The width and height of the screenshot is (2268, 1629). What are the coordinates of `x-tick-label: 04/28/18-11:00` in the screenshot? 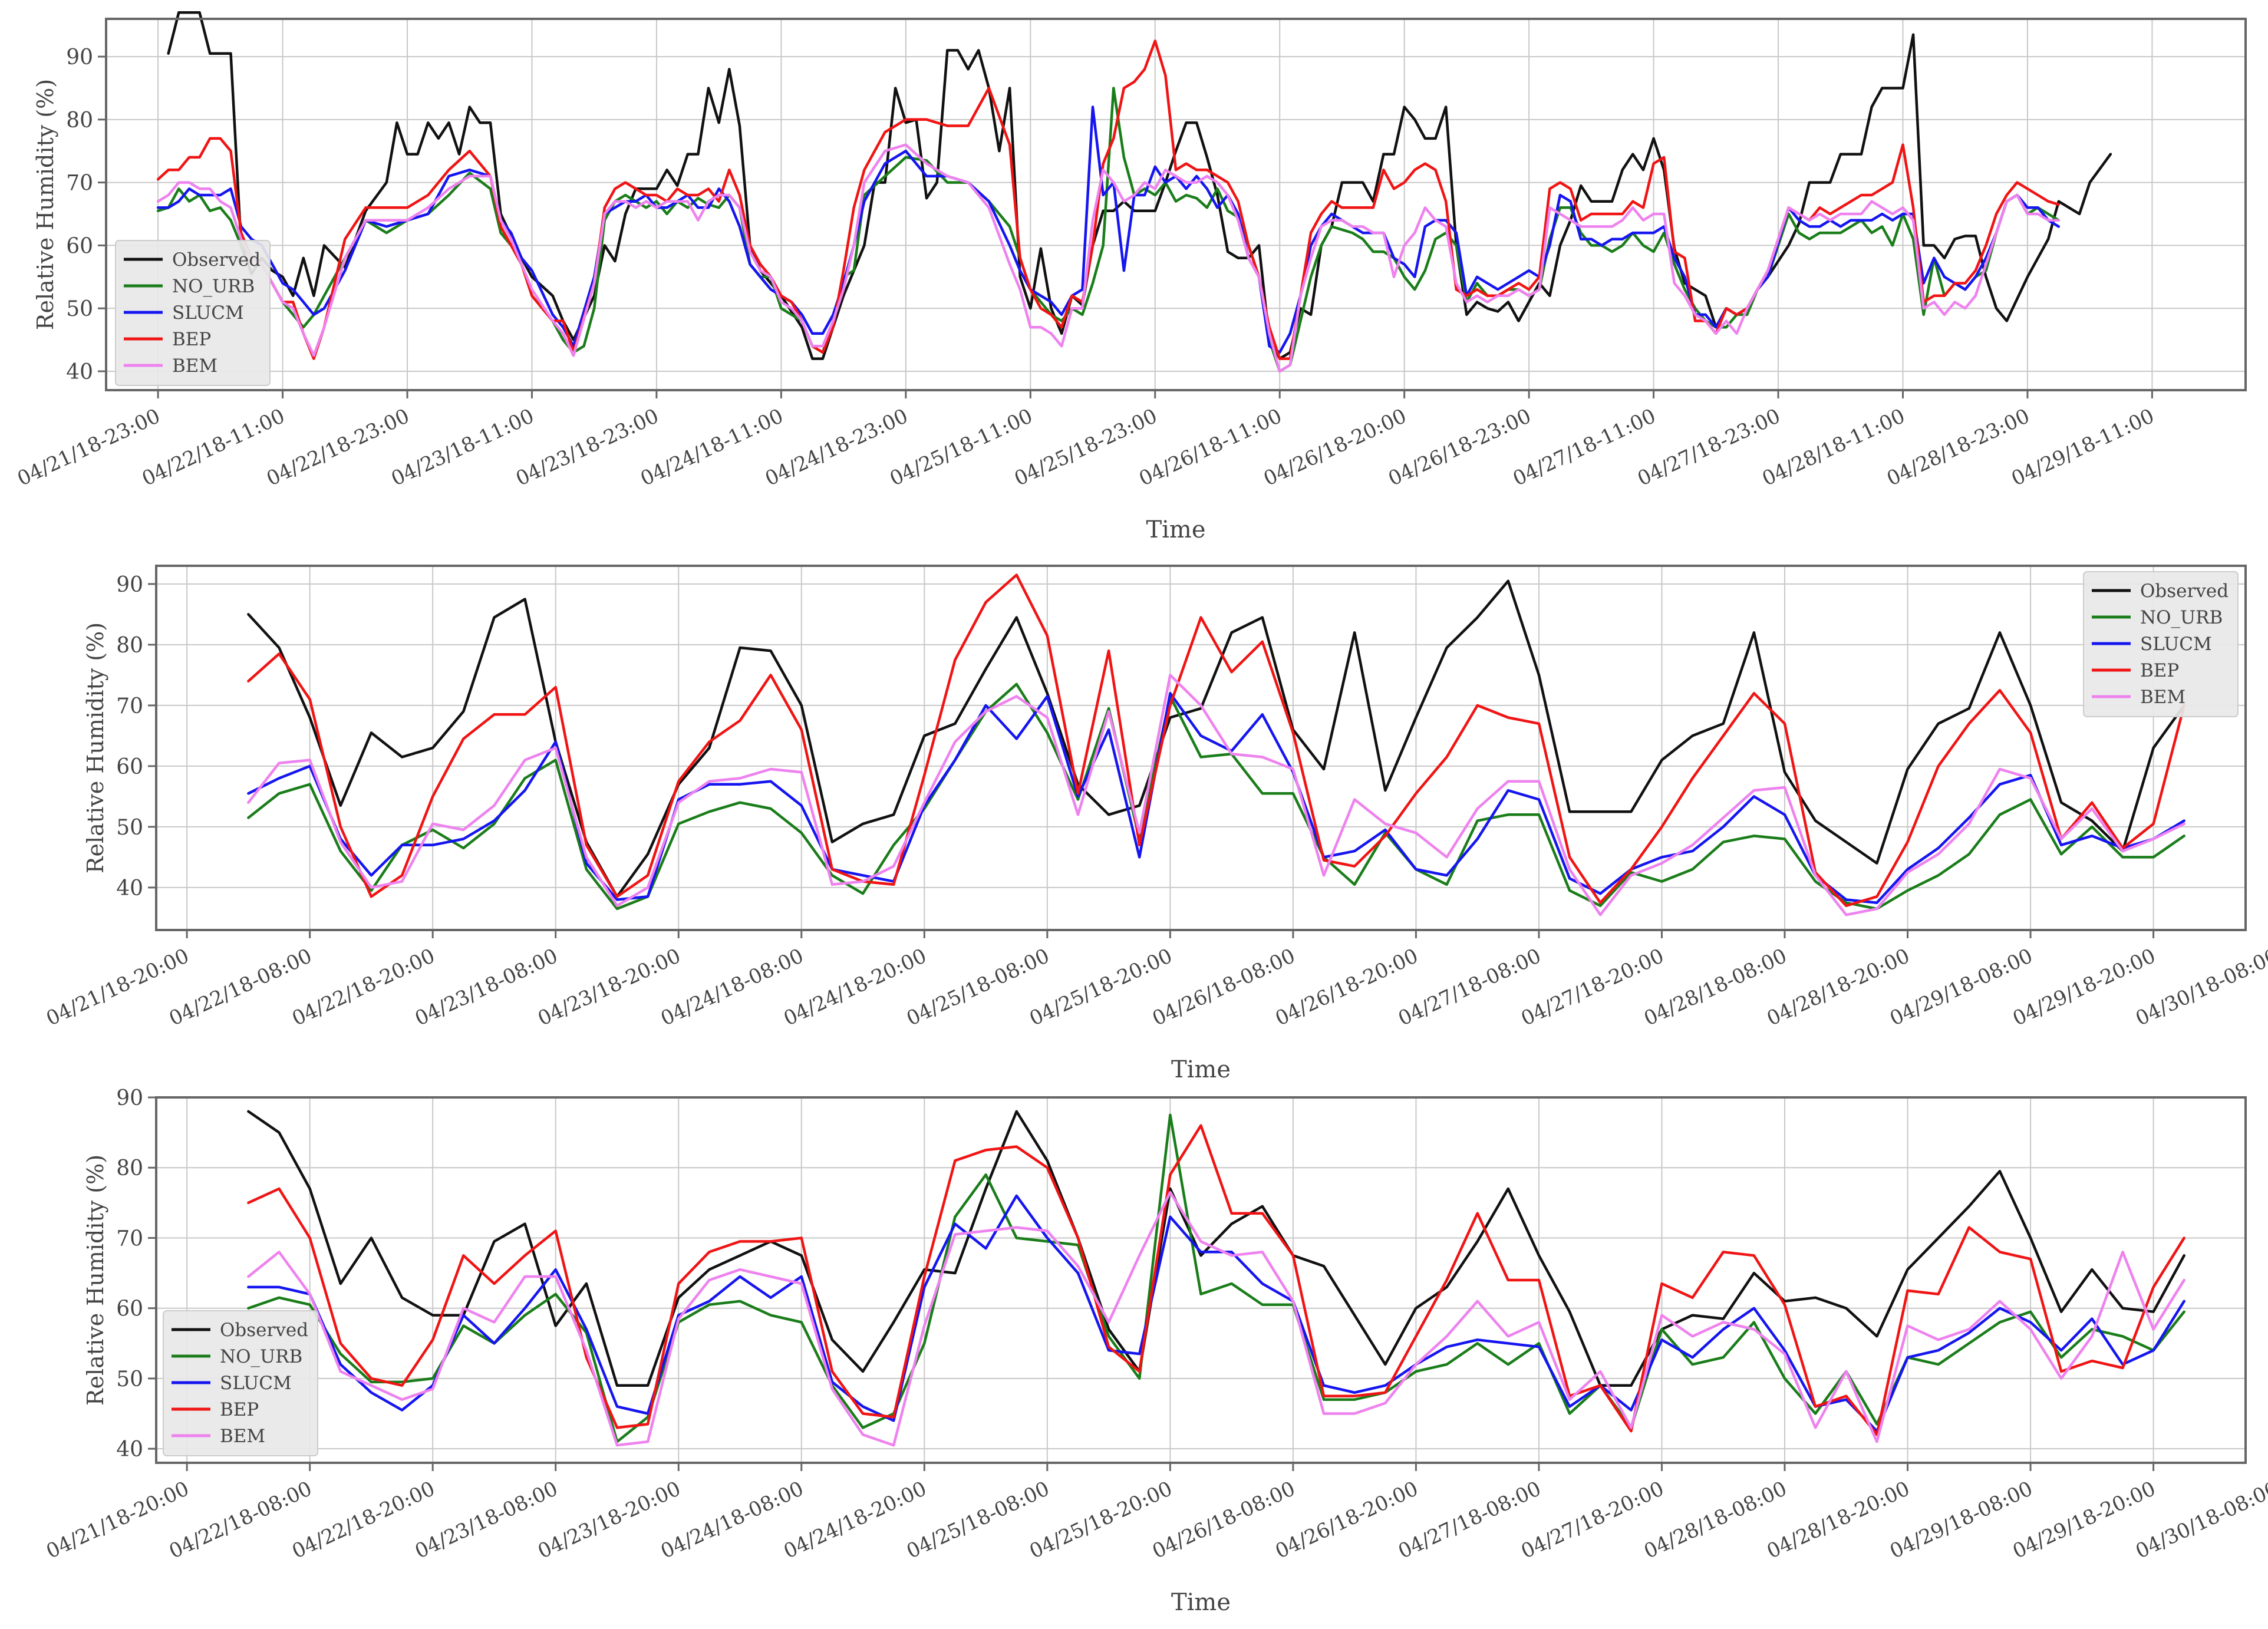 It's located at (1834, 447).